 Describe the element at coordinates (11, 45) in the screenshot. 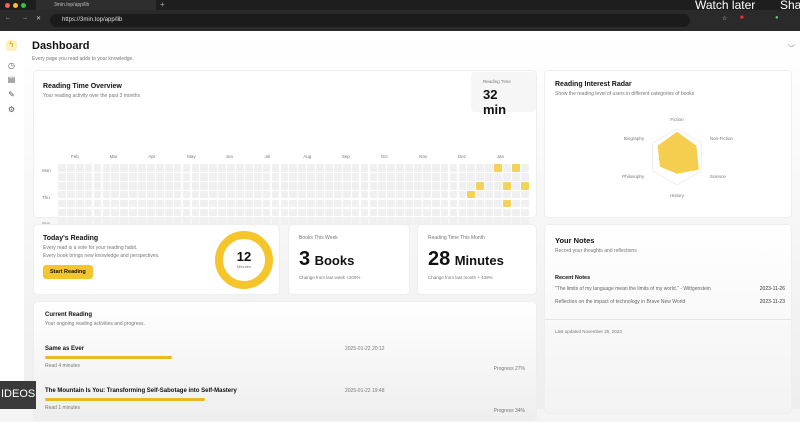

I see `lightning-icon: ϟ` at that location.